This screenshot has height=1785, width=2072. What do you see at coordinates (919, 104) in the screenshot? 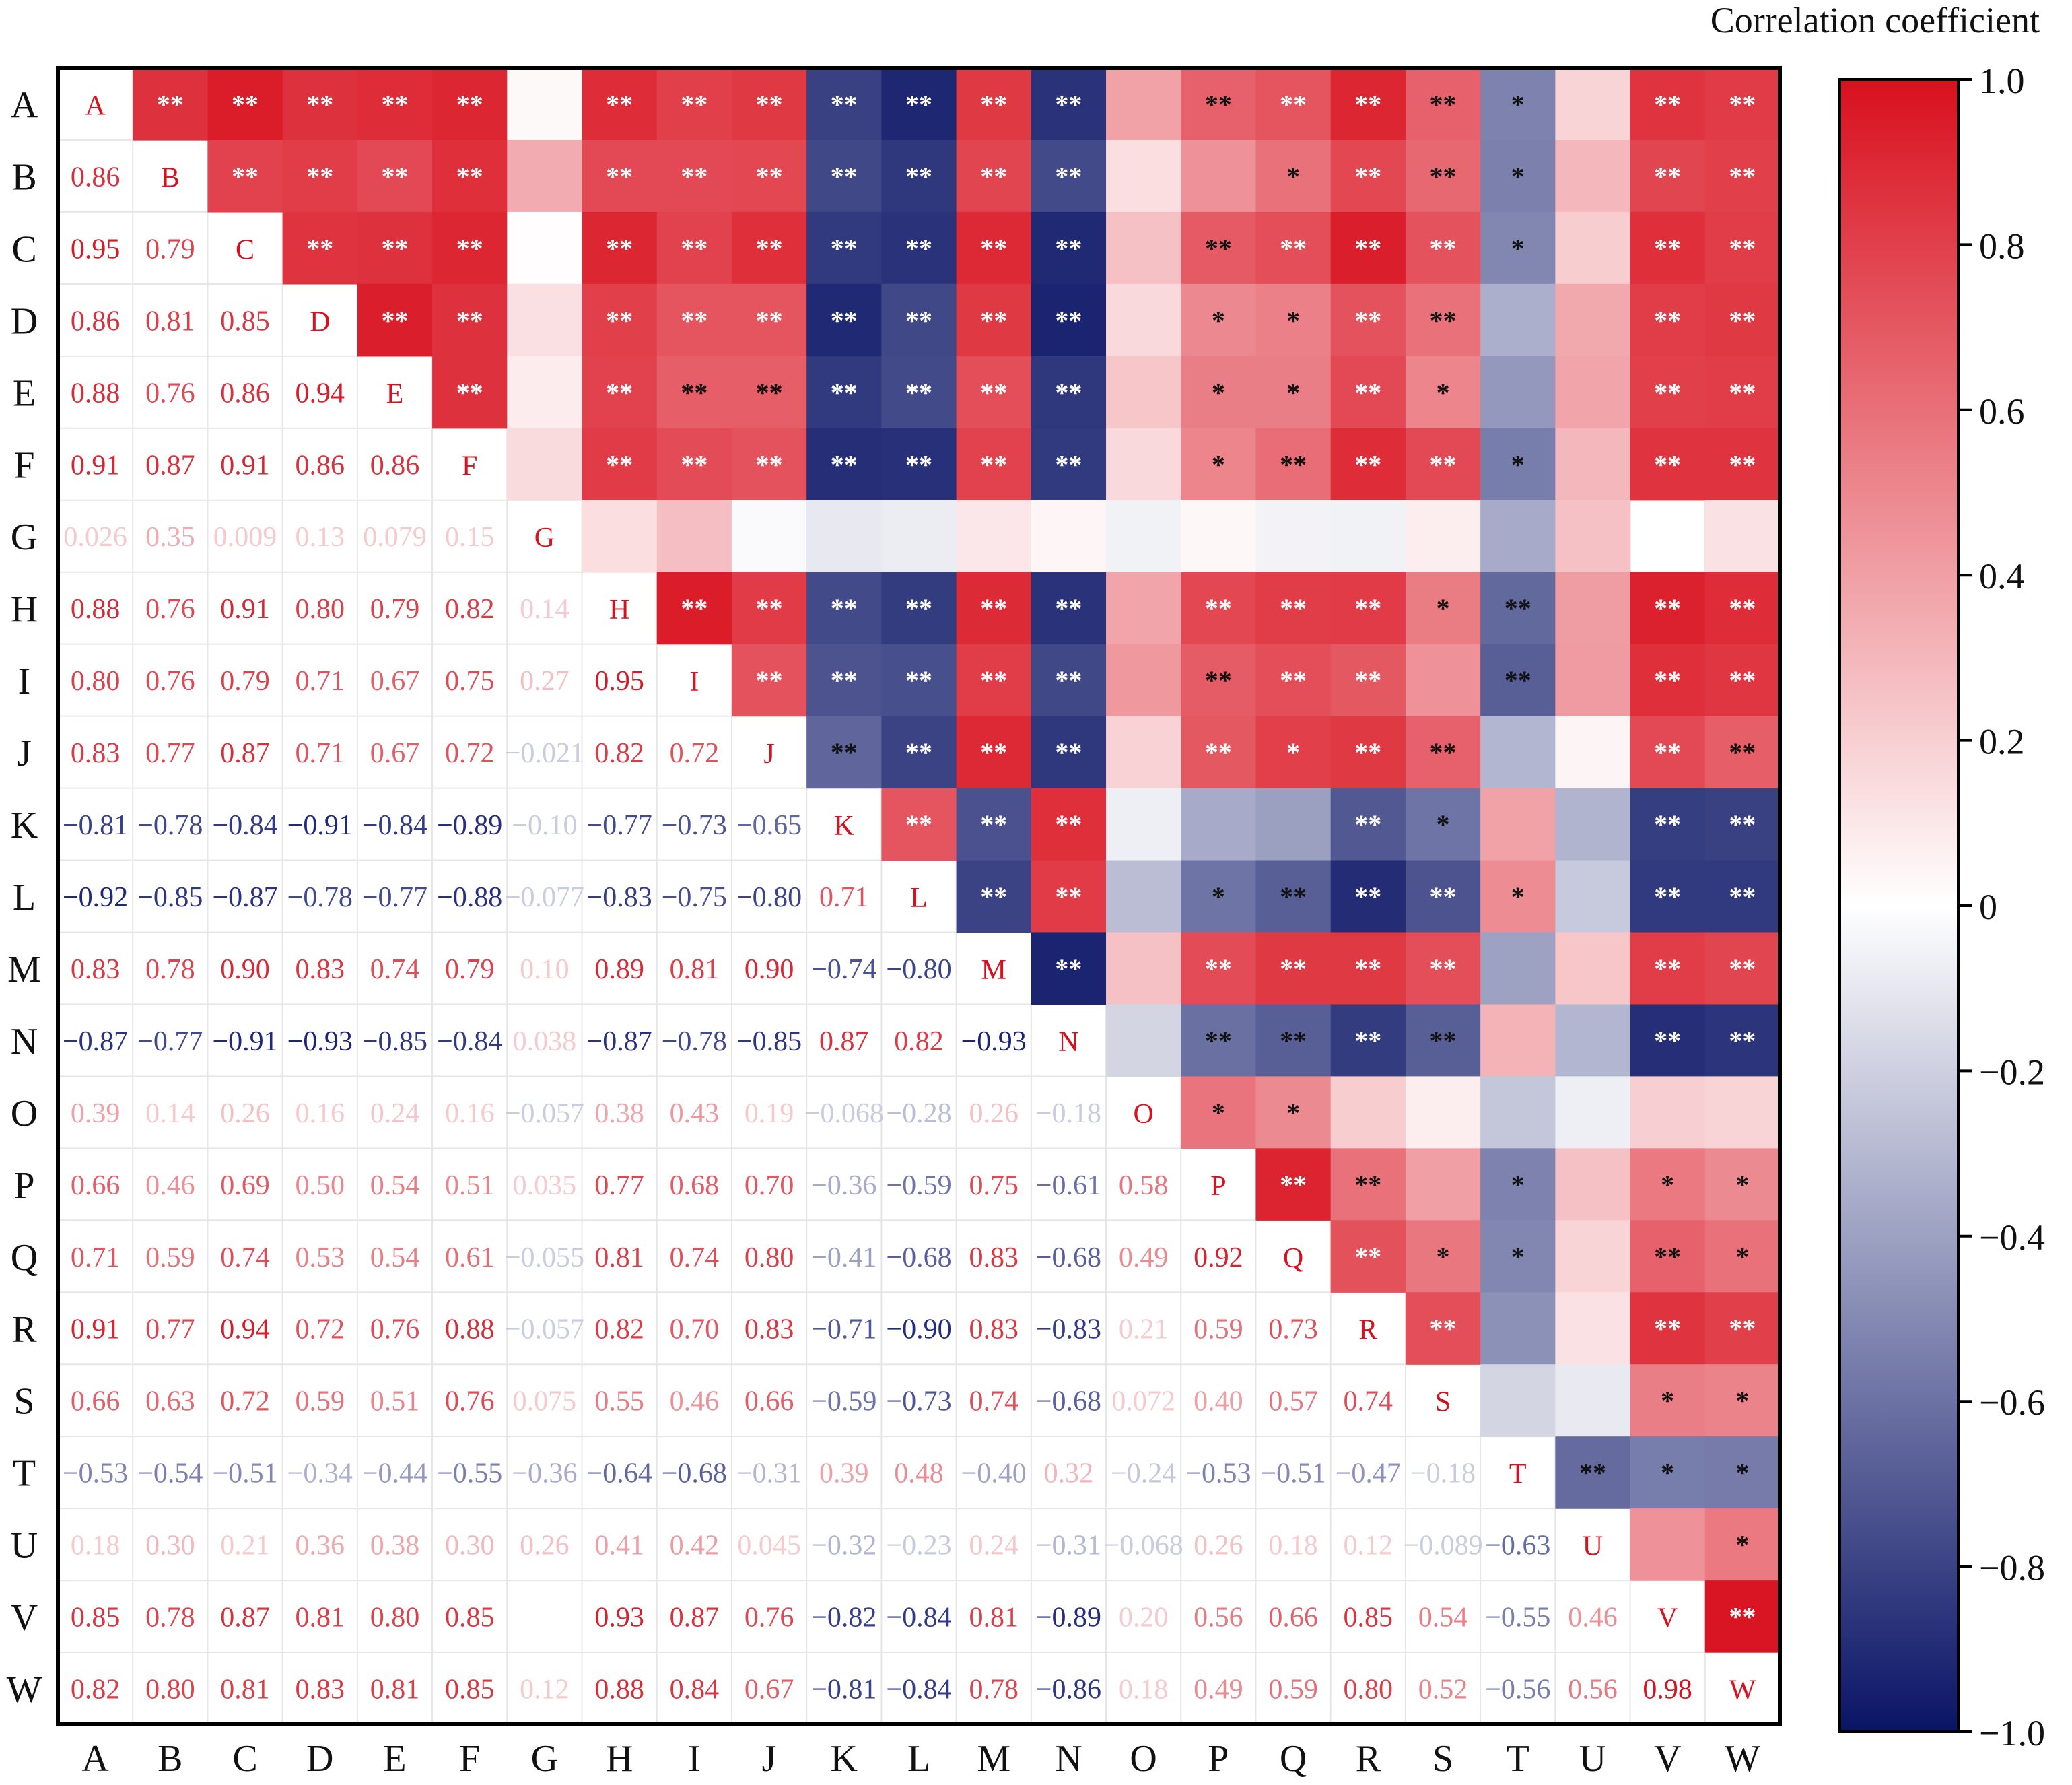
I see `heatmap-cell-A-L` at bounding box center [919, 104].